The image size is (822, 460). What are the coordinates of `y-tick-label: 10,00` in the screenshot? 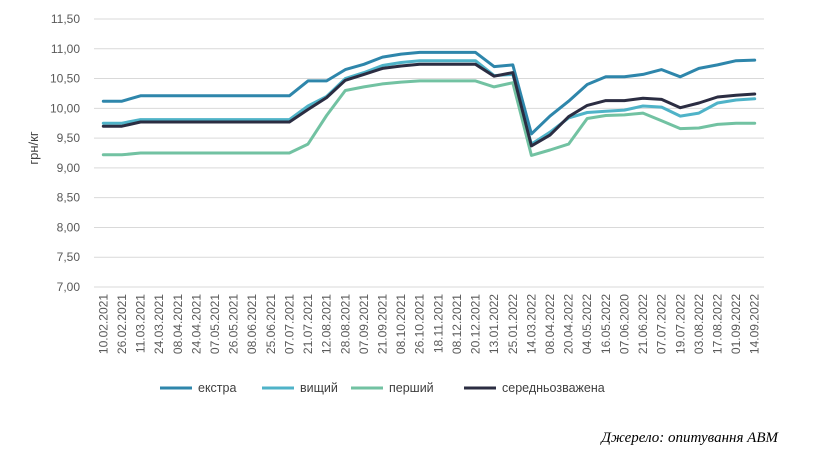 It's located at (65, 108).